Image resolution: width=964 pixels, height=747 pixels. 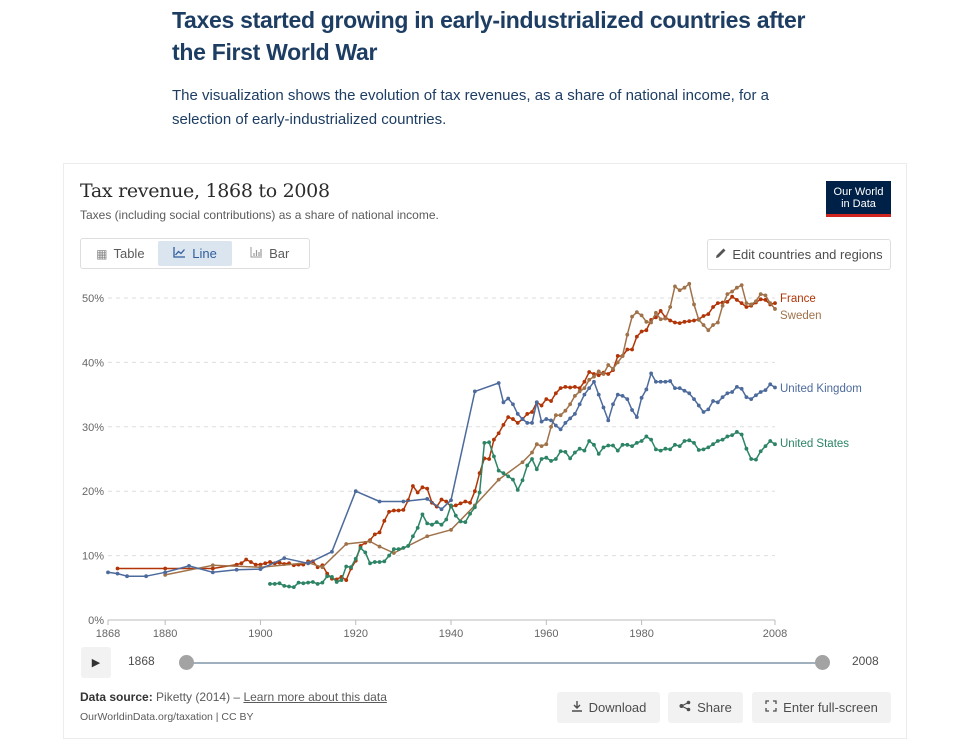 What do you see at coordinates (799, 254) in the screenshot?
I see `edit-countries-button: Edit countries and regions` at bounding box center [799, 254].